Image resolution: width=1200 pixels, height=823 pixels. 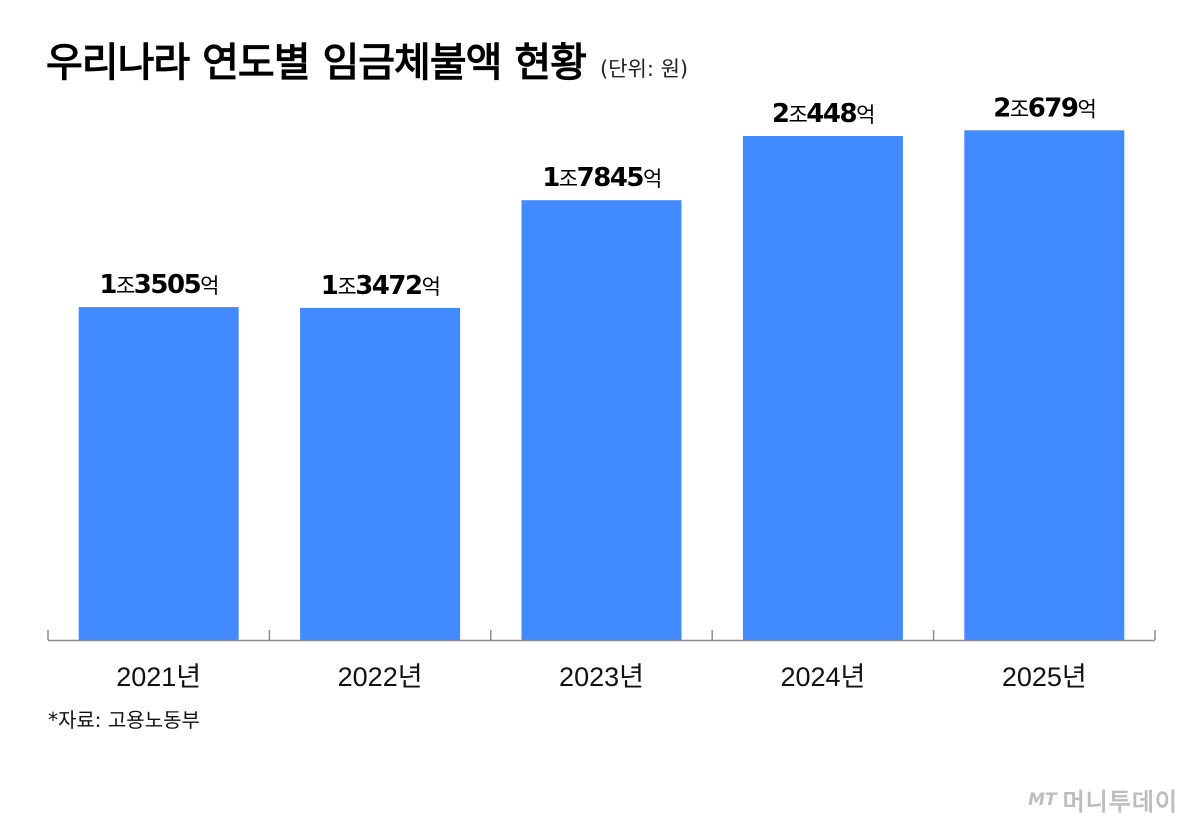 I want to click on data-label: 2조679억, so click(x=1044, y=108).